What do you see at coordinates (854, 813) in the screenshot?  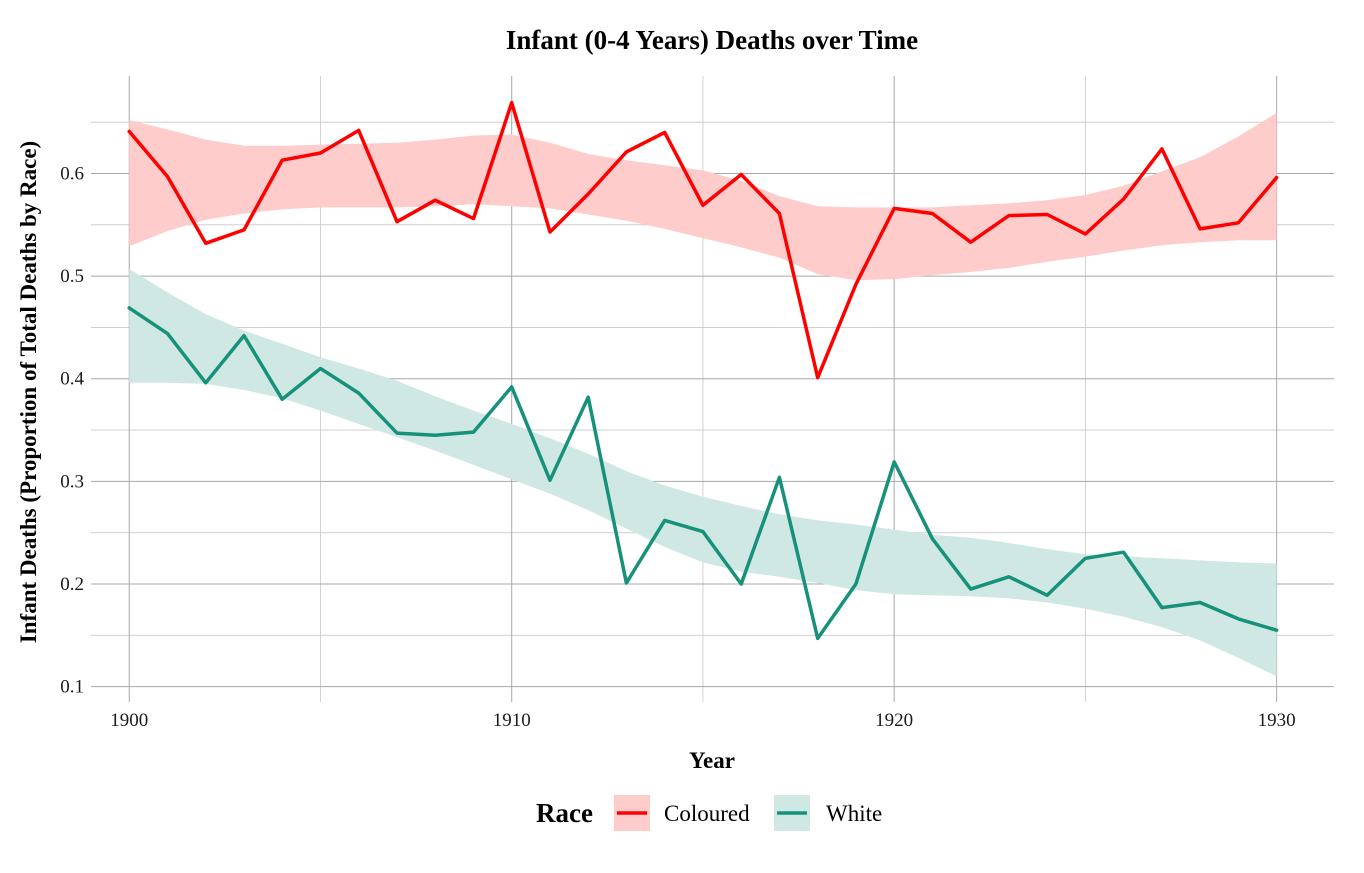 I see `legend-label-white: White` at bounding box center [854, 813].